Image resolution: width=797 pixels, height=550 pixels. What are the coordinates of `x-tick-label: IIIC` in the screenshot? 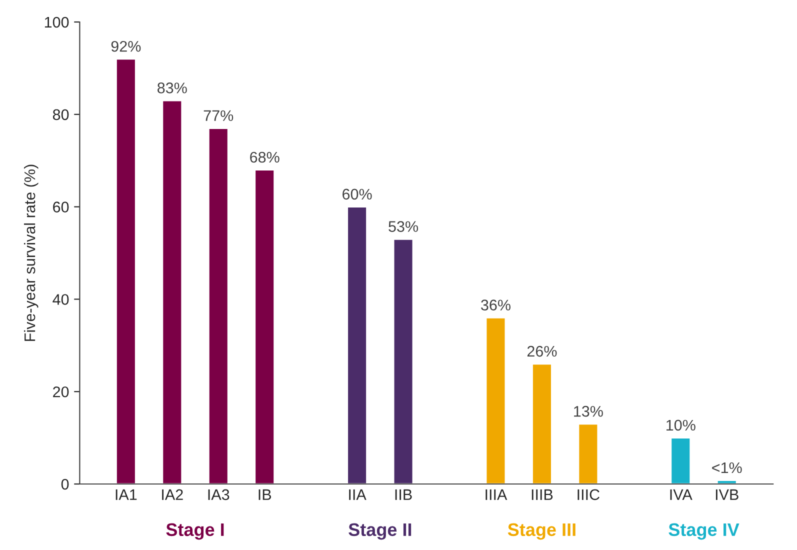 It's located at (589, 494).